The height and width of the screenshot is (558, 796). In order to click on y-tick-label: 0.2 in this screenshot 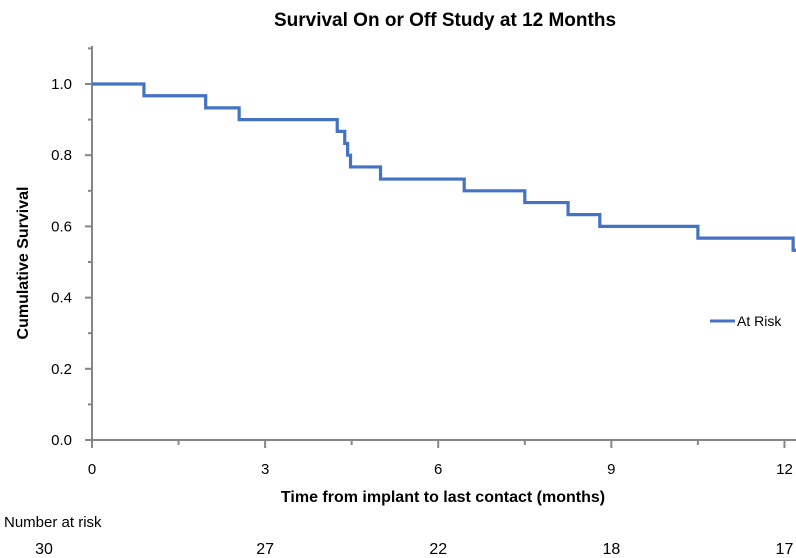, I will do `click(61, 369)`.